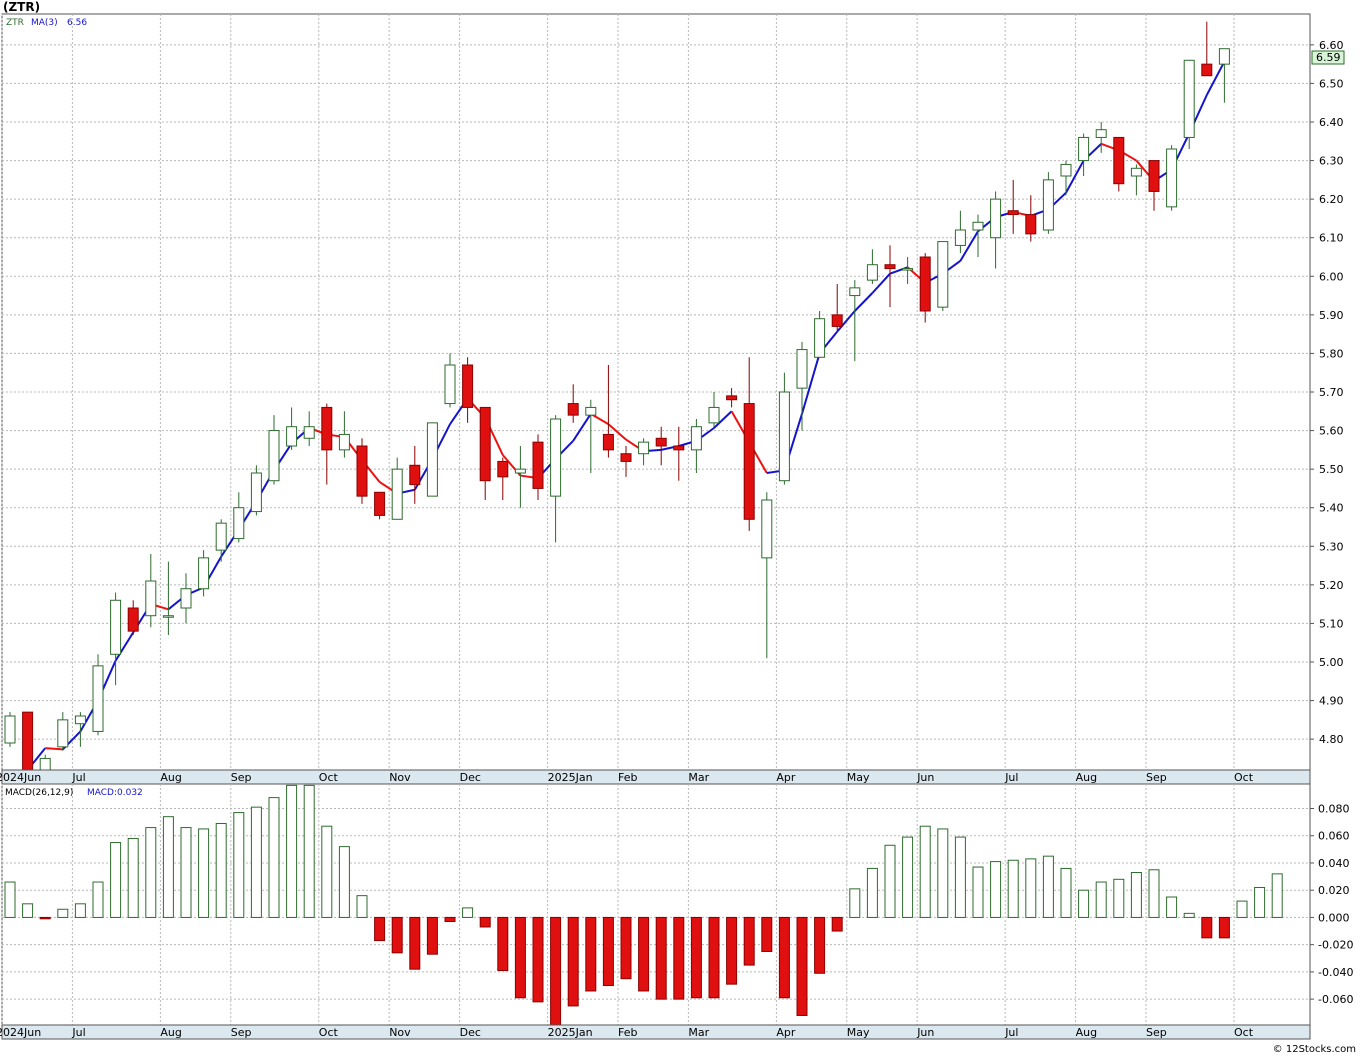  I want to click on macd-x-axis-band, so click(656, 1032).